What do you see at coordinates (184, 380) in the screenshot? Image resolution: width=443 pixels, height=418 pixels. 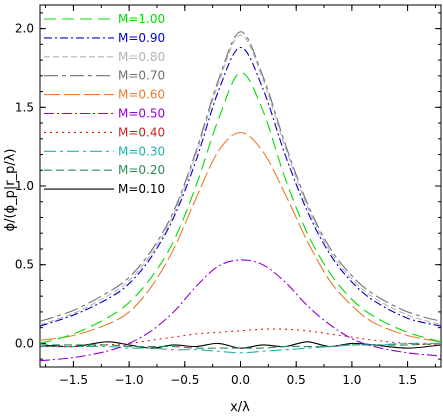 I see `x-tick-label: −0.5` at bounding box center [184, 380].